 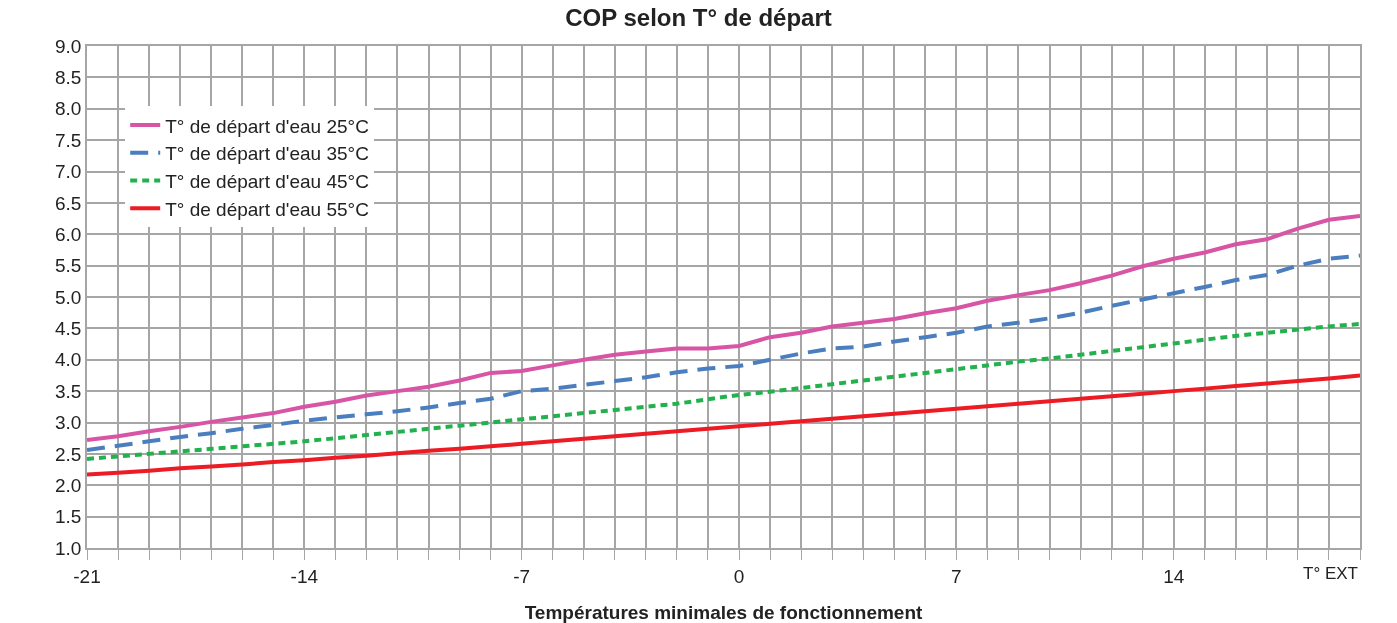 What do you see at coordinates (68, 297) in the screenshot?
I see `y-tick-label: 5.0` at bounding box center [68, 297].